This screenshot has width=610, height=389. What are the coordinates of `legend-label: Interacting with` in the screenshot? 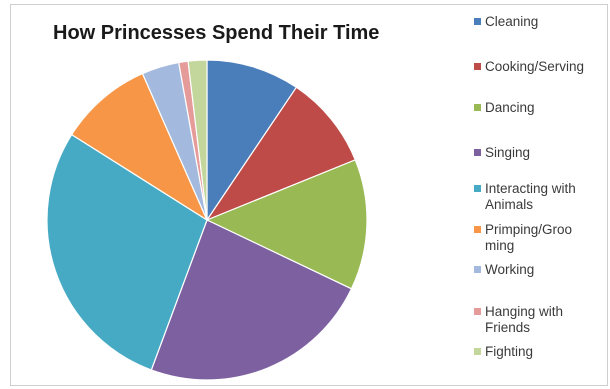 It's located at (530, 188).